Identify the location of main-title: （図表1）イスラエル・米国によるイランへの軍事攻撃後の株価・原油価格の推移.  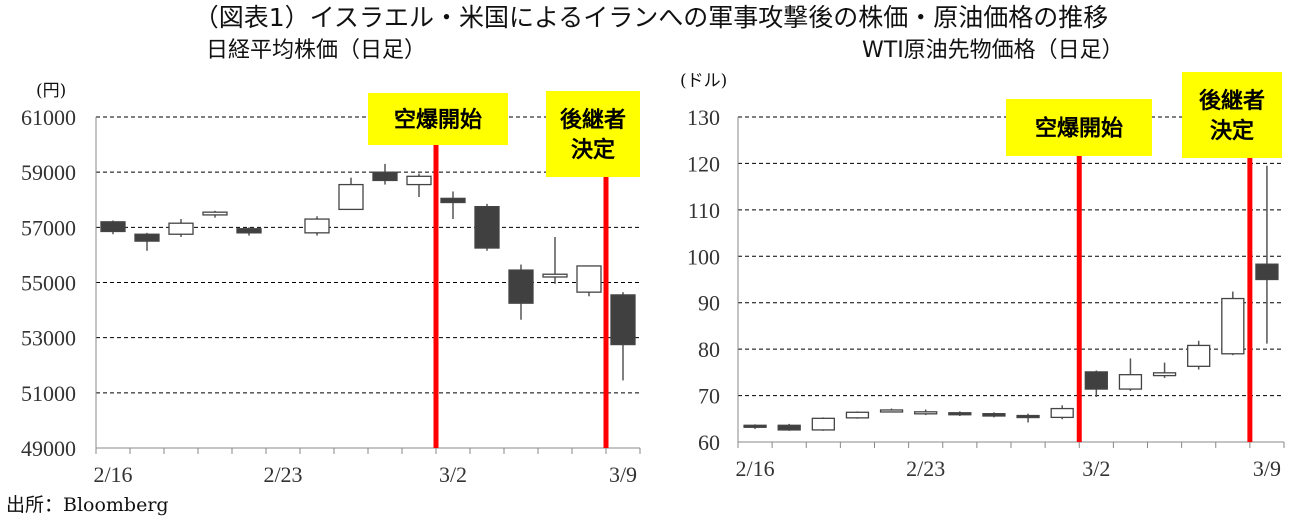
(651, 17).